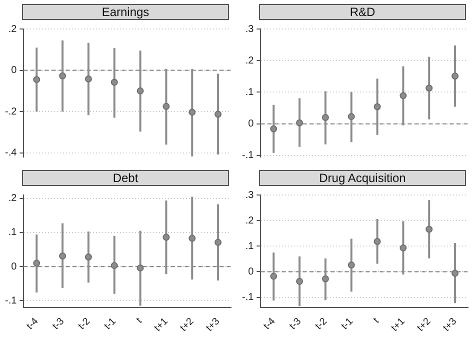  Describe the element at coordinates (11, 153) in the screenshot. I see `y-tick-label: -.4` at that location.